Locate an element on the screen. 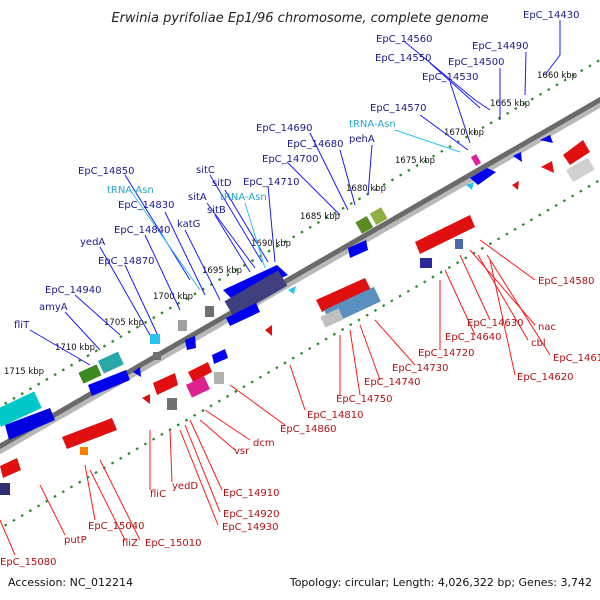 This screenshot has height=600, width=600. gene-label: EpC_14920 is located at coordinates (251, 514).